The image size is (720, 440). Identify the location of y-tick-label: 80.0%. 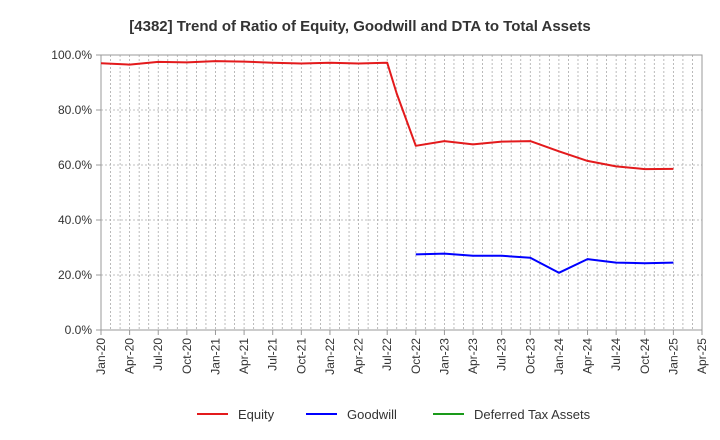
(75, 110).